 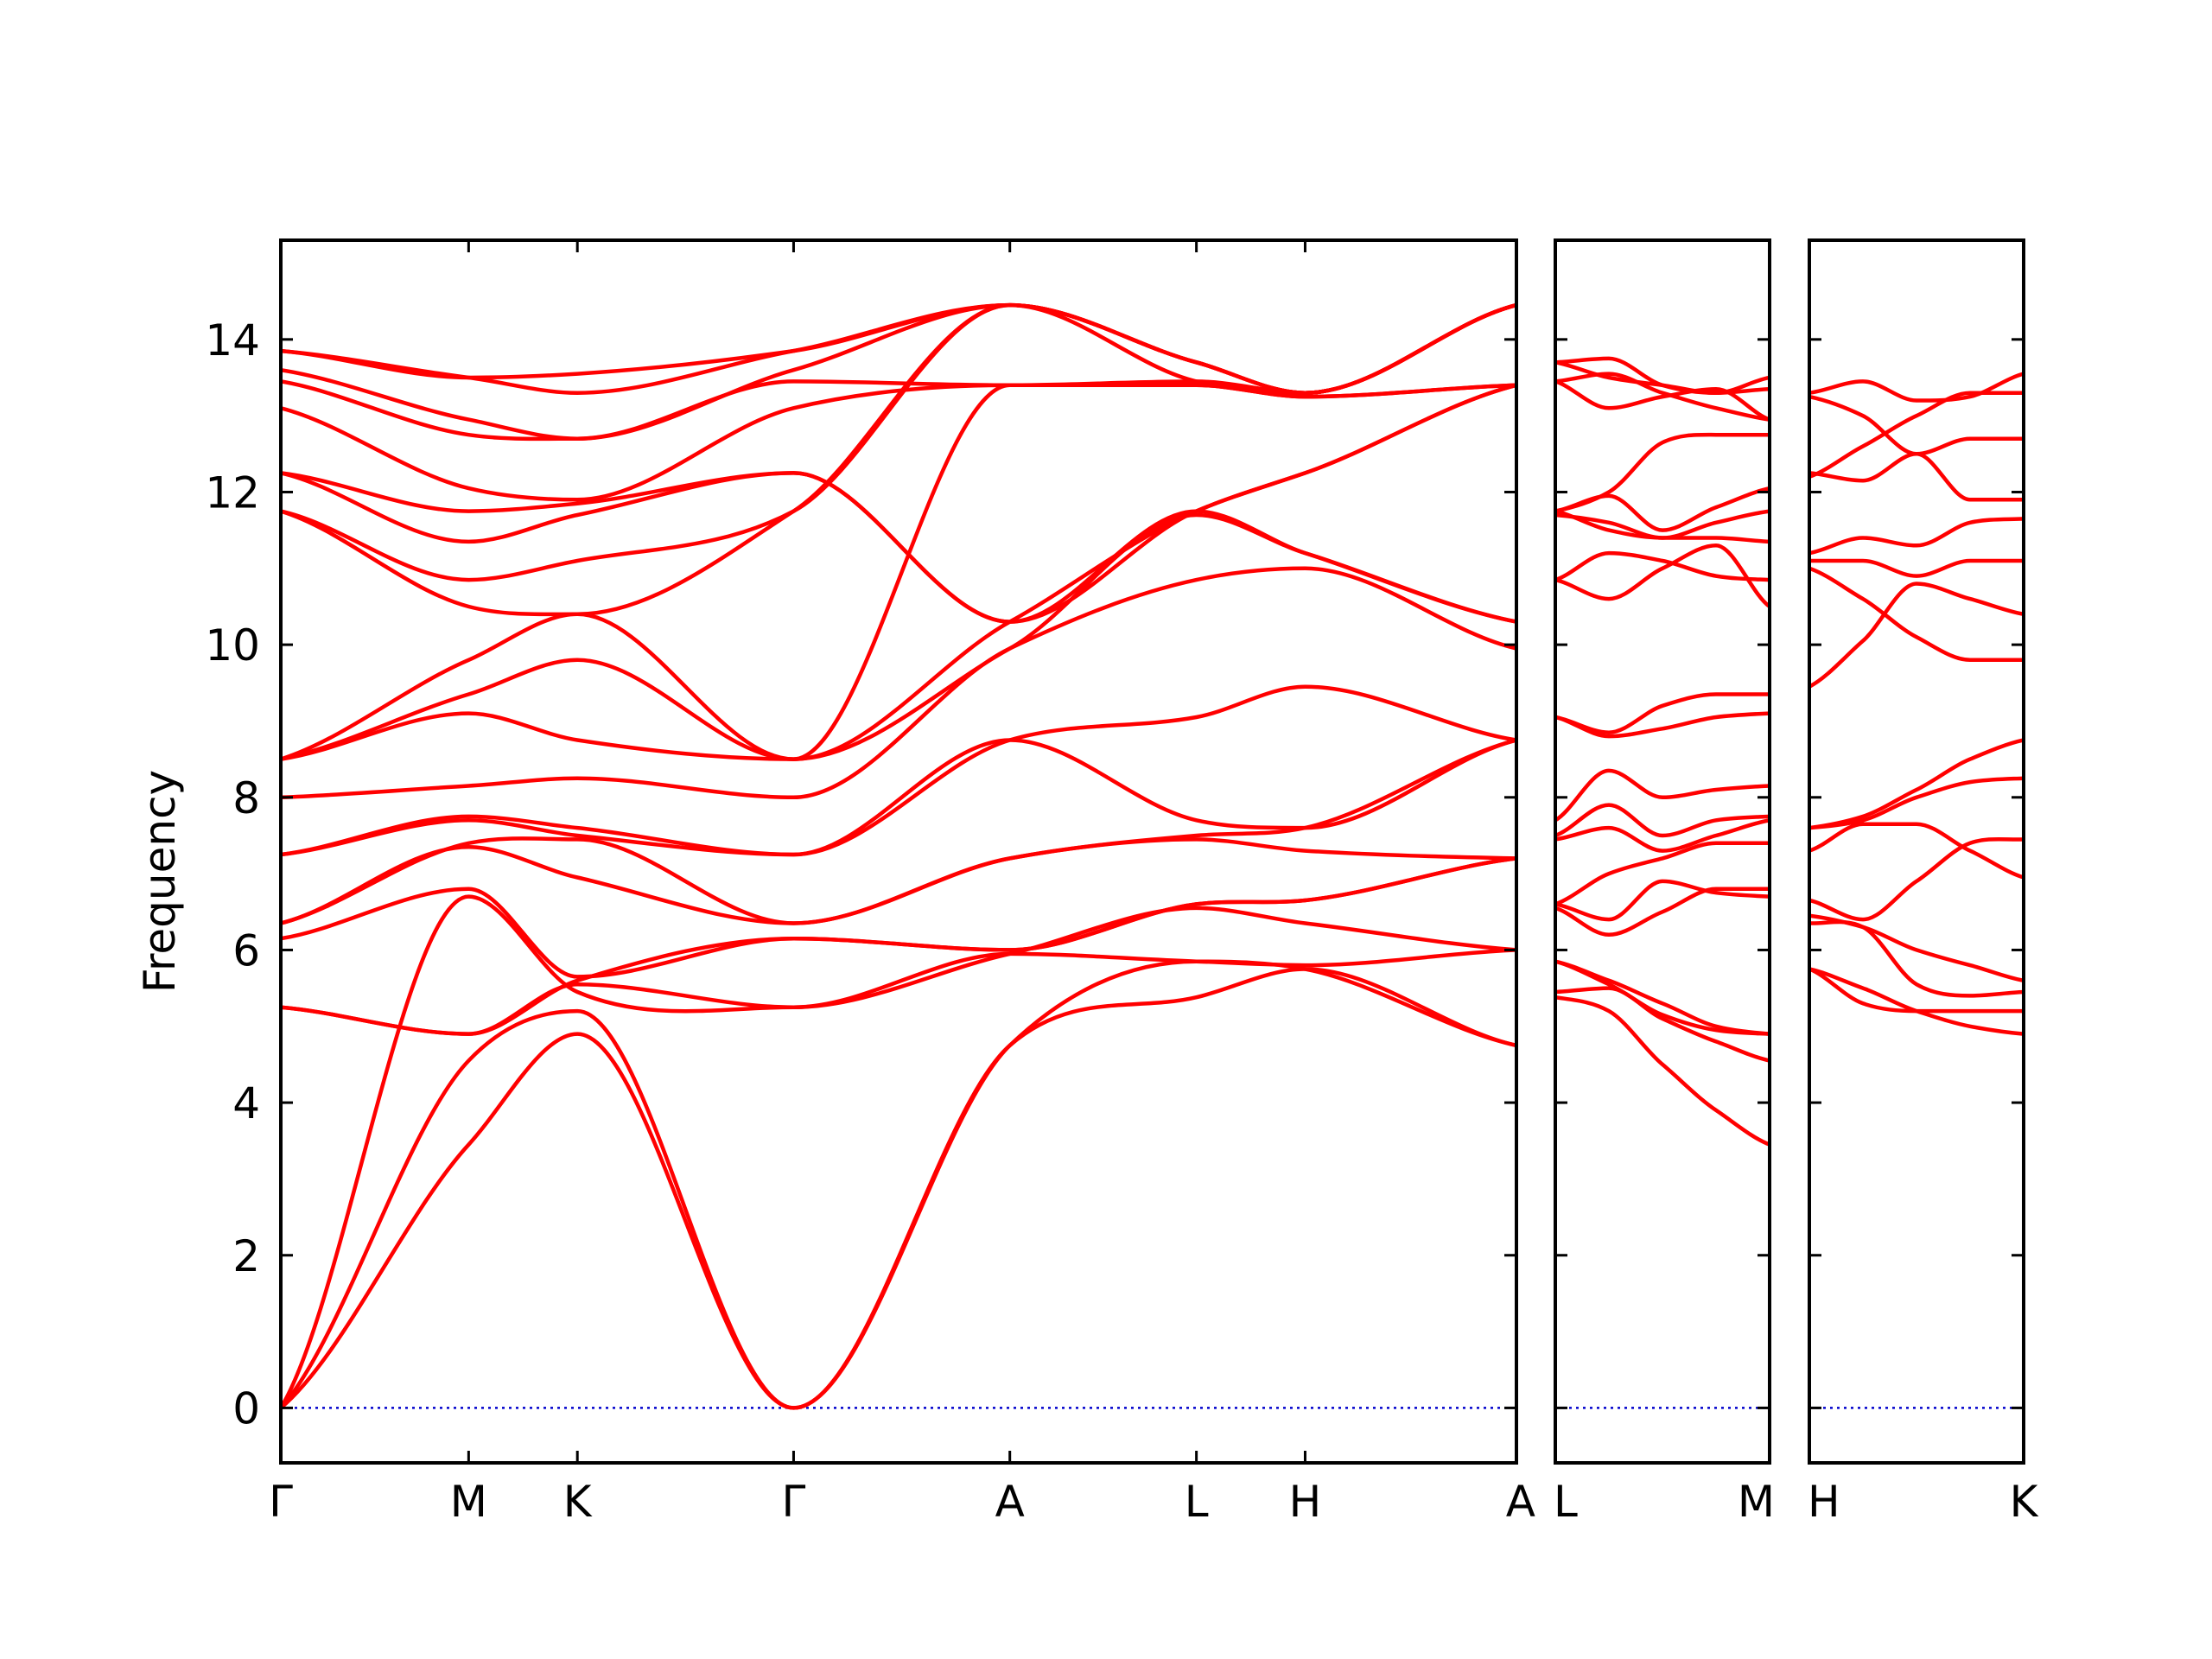 I want to click on y-tick-label: 12, so click(x=232, y=492).